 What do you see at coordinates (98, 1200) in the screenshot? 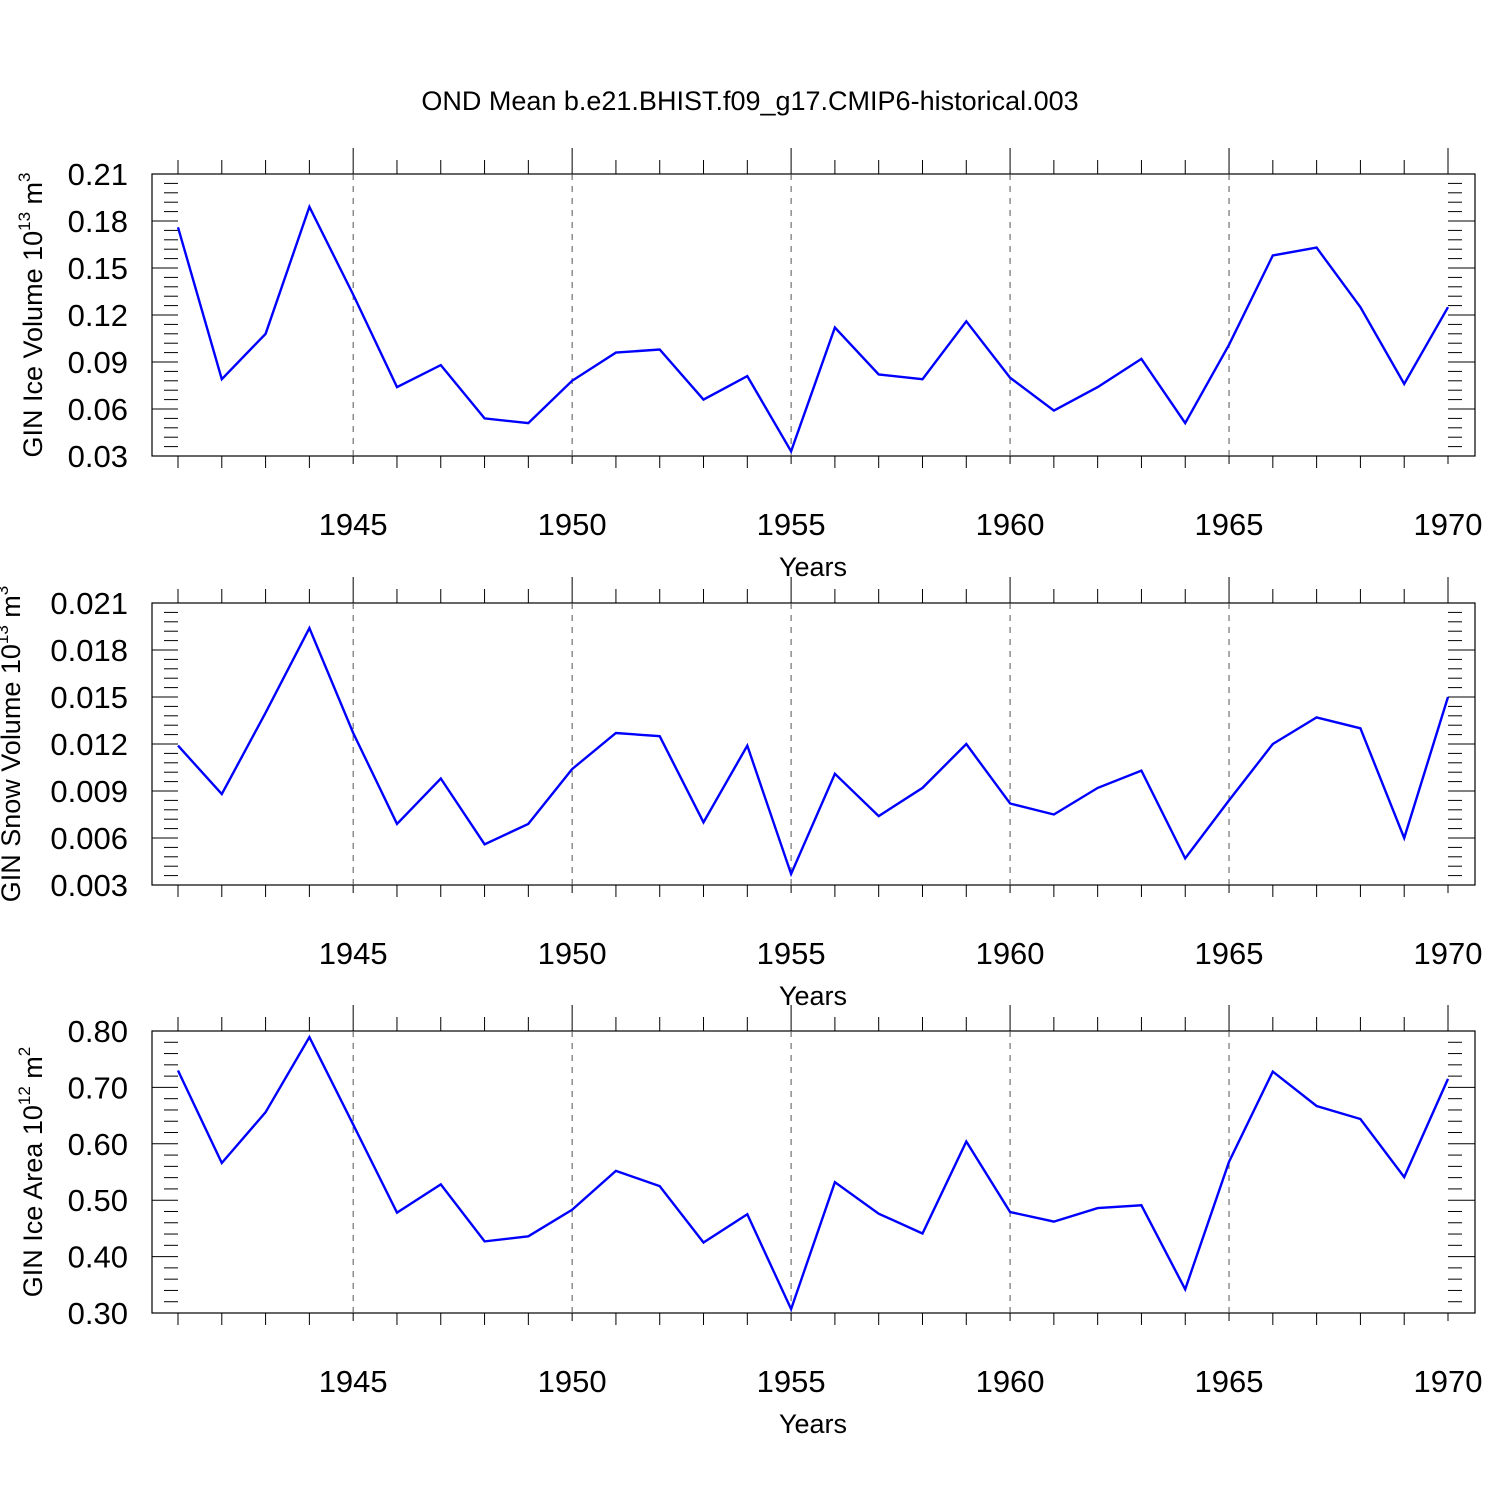
I see `y-tick-label: 0.50` at bounding box center [98, 1200].